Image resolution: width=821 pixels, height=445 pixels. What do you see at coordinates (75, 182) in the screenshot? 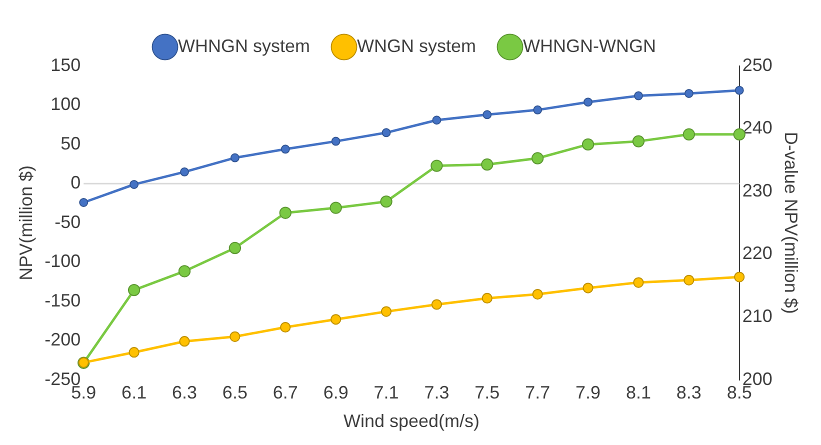
I see `y-tick-label: 0` at bounding box center [75, 182].